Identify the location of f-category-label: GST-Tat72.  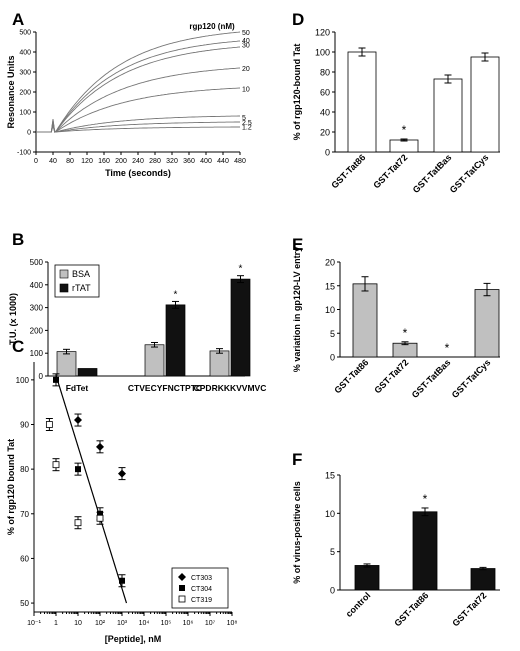
(469, 609).